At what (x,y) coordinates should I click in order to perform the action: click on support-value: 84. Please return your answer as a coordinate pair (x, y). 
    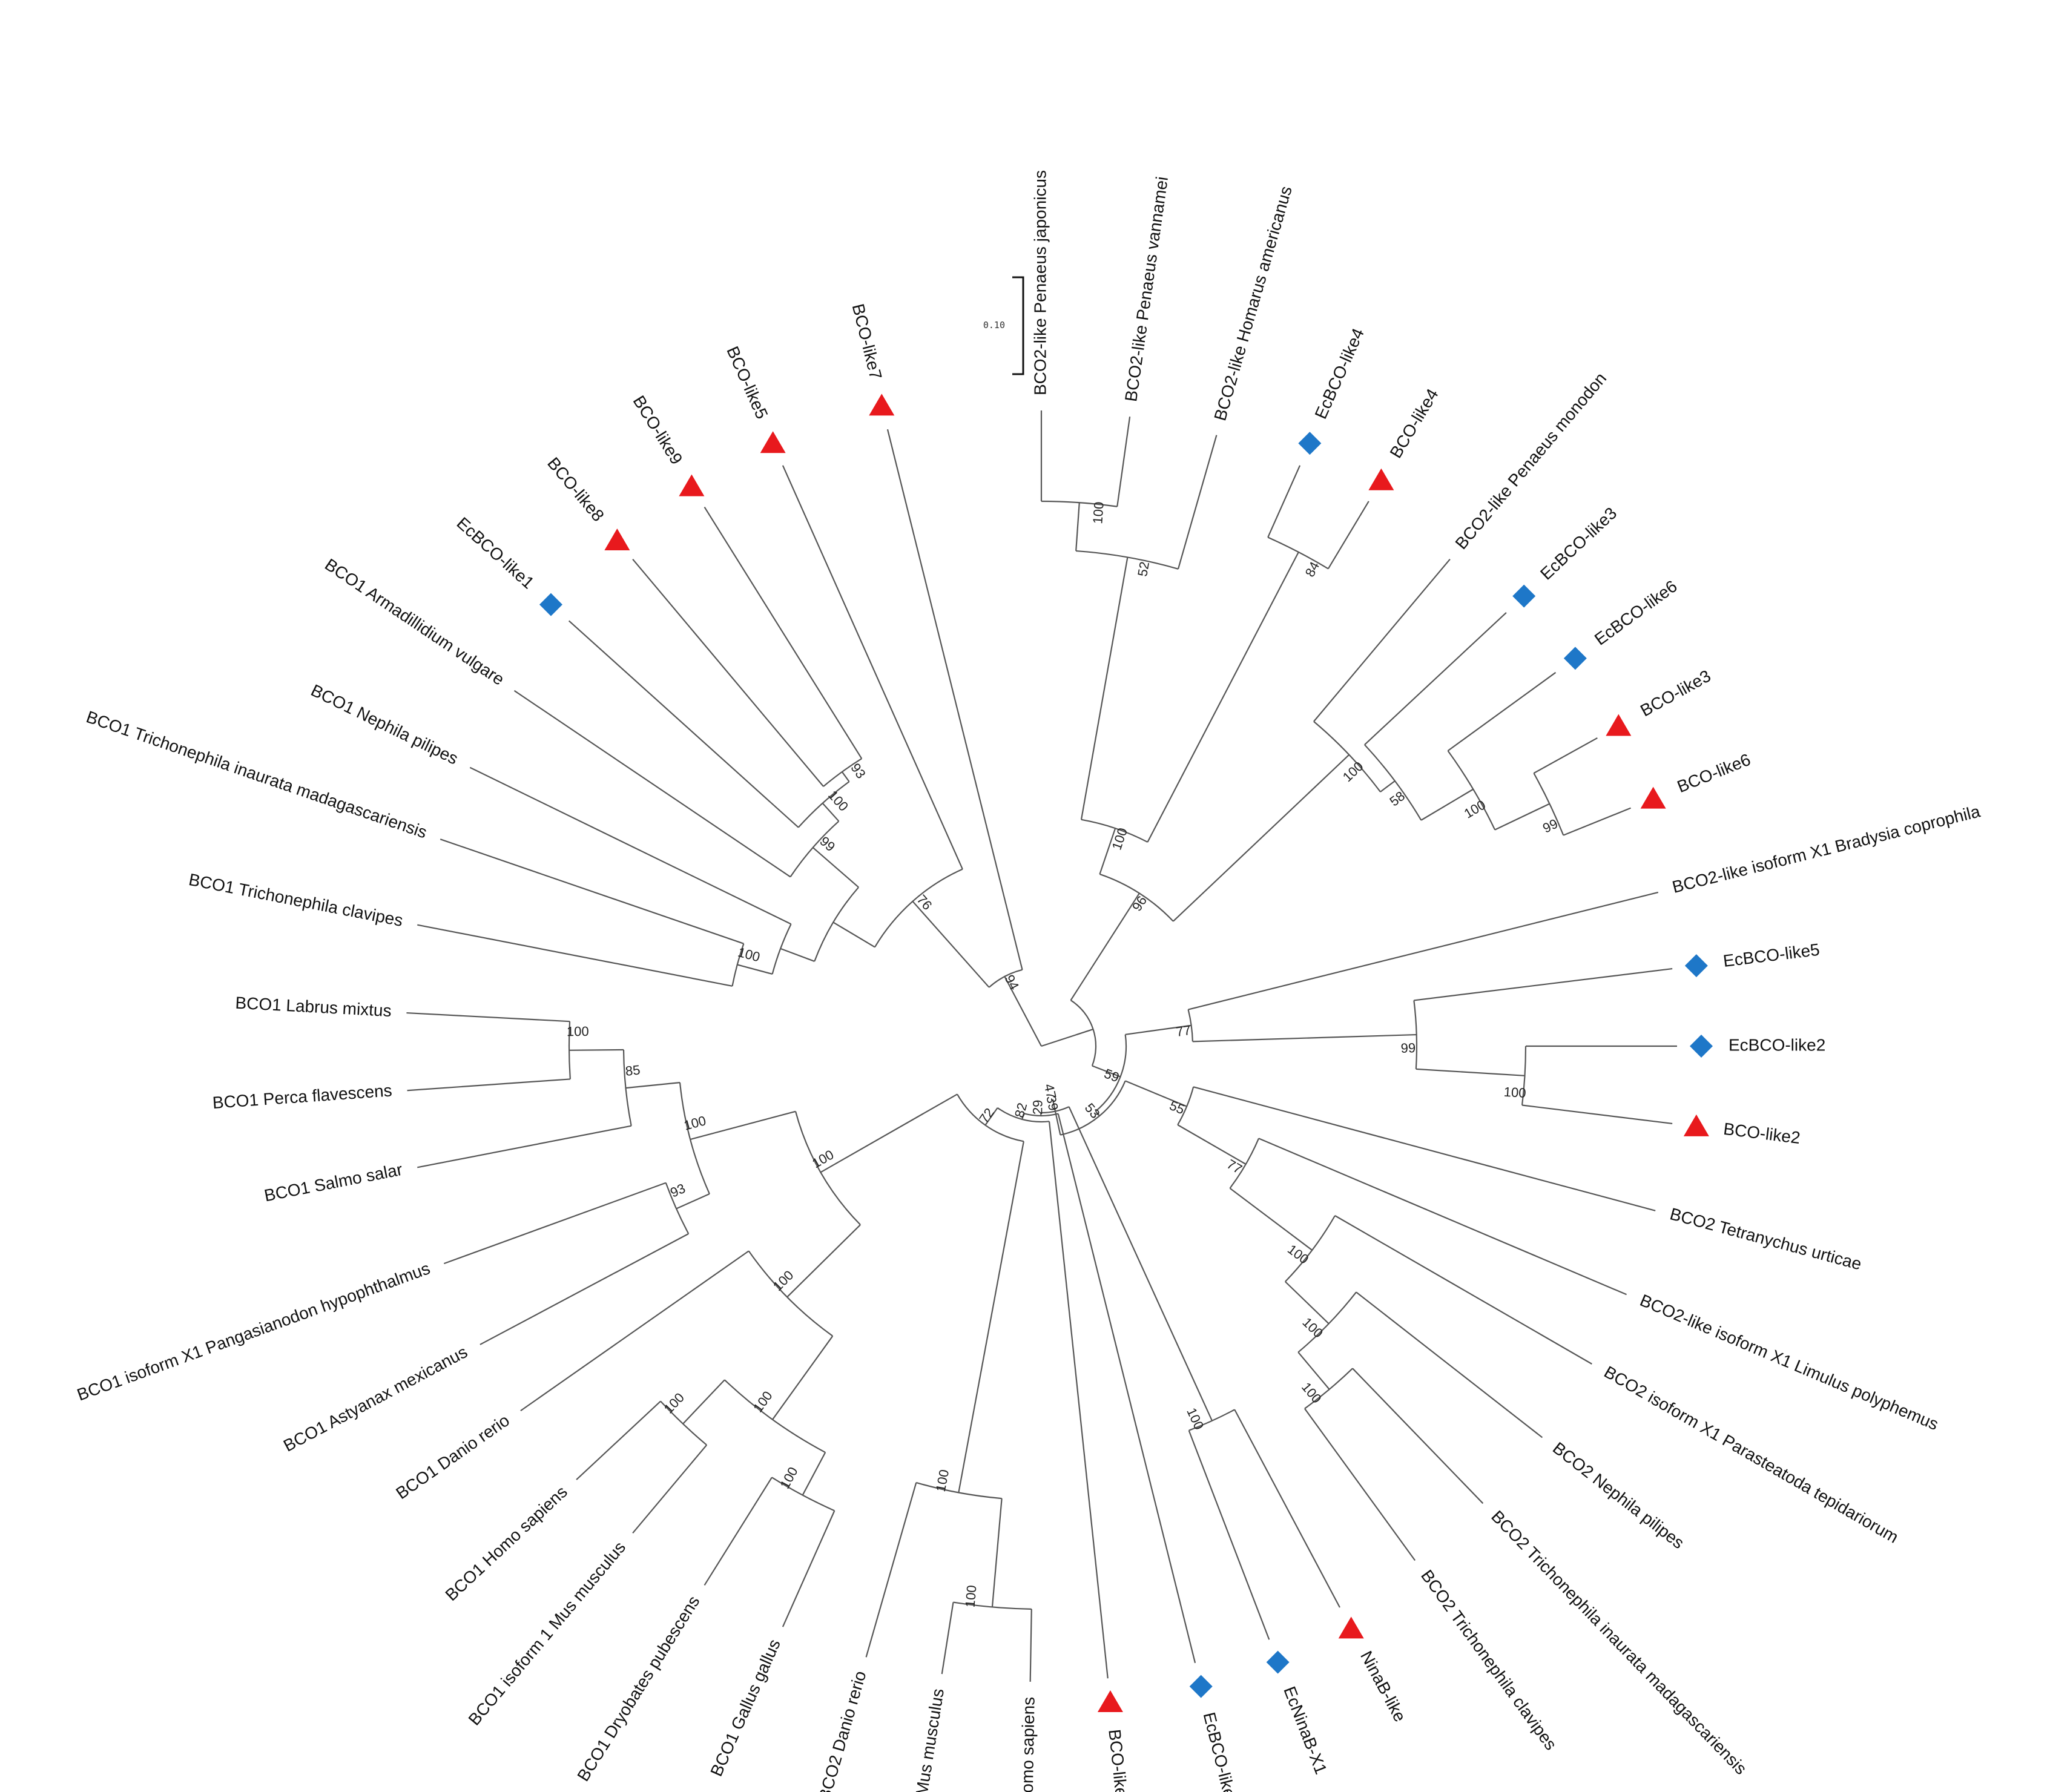
    Looking at the image, I should click on (1312, 569).